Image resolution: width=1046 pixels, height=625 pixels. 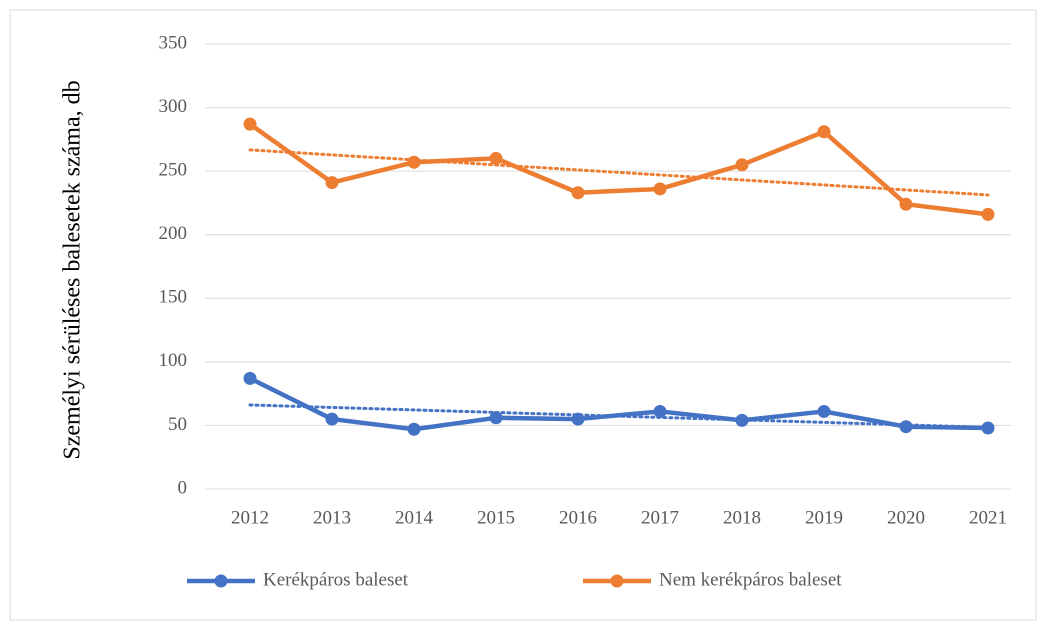 What do you see at coordinates (173, 360) in the screenshot?
I see `y-tick-label: 100` at bounding box center [173, 360].